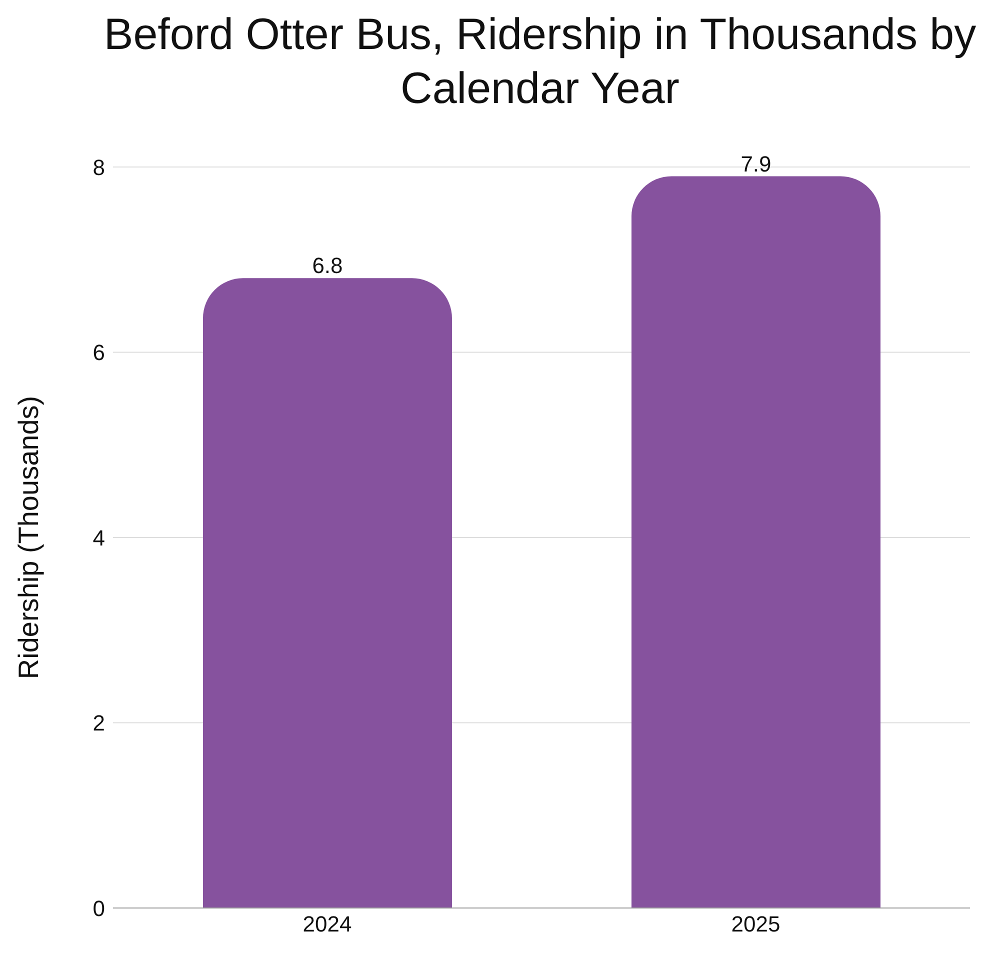  I want to click on x-tick-label: 2024, so click(327, 924).